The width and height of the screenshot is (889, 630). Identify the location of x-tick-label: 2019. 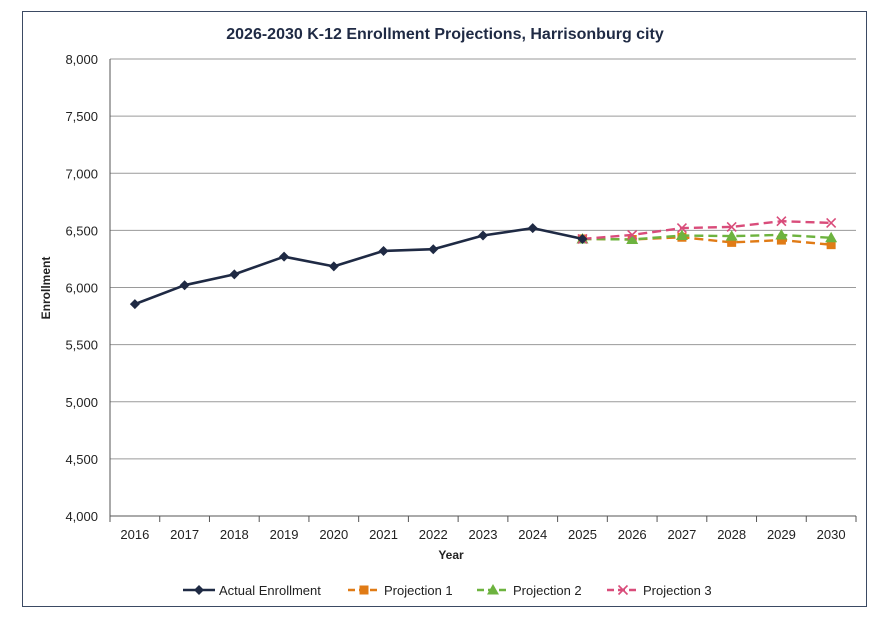
(284, 534).